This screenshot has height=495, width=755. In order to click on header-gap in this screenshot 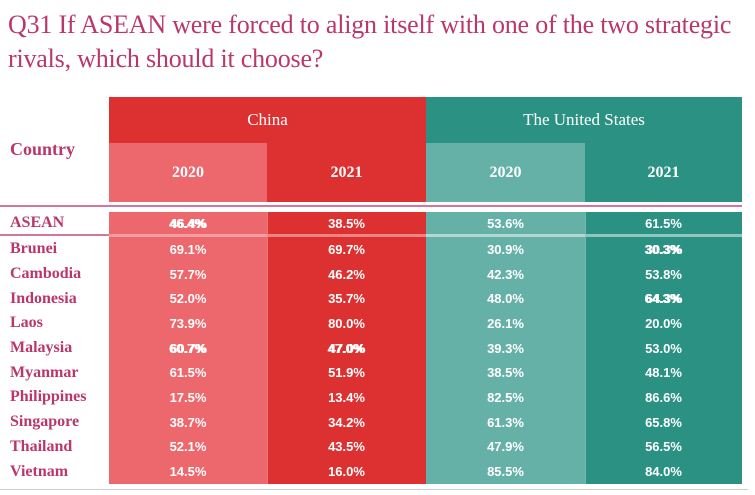, I will do `click(371, 207)`.